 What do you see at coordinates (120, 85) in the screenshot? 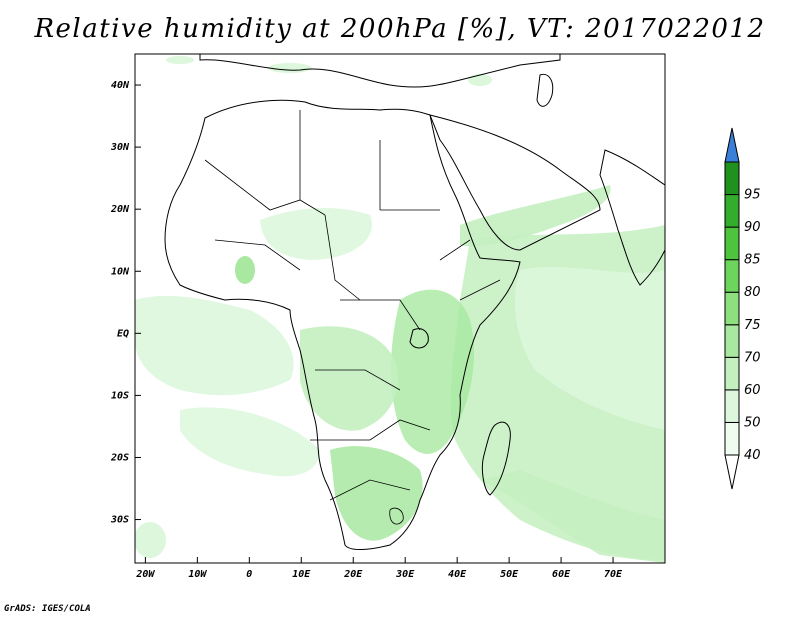
I see `lat-tick-label: 40N` at bounding box center [120, 85].